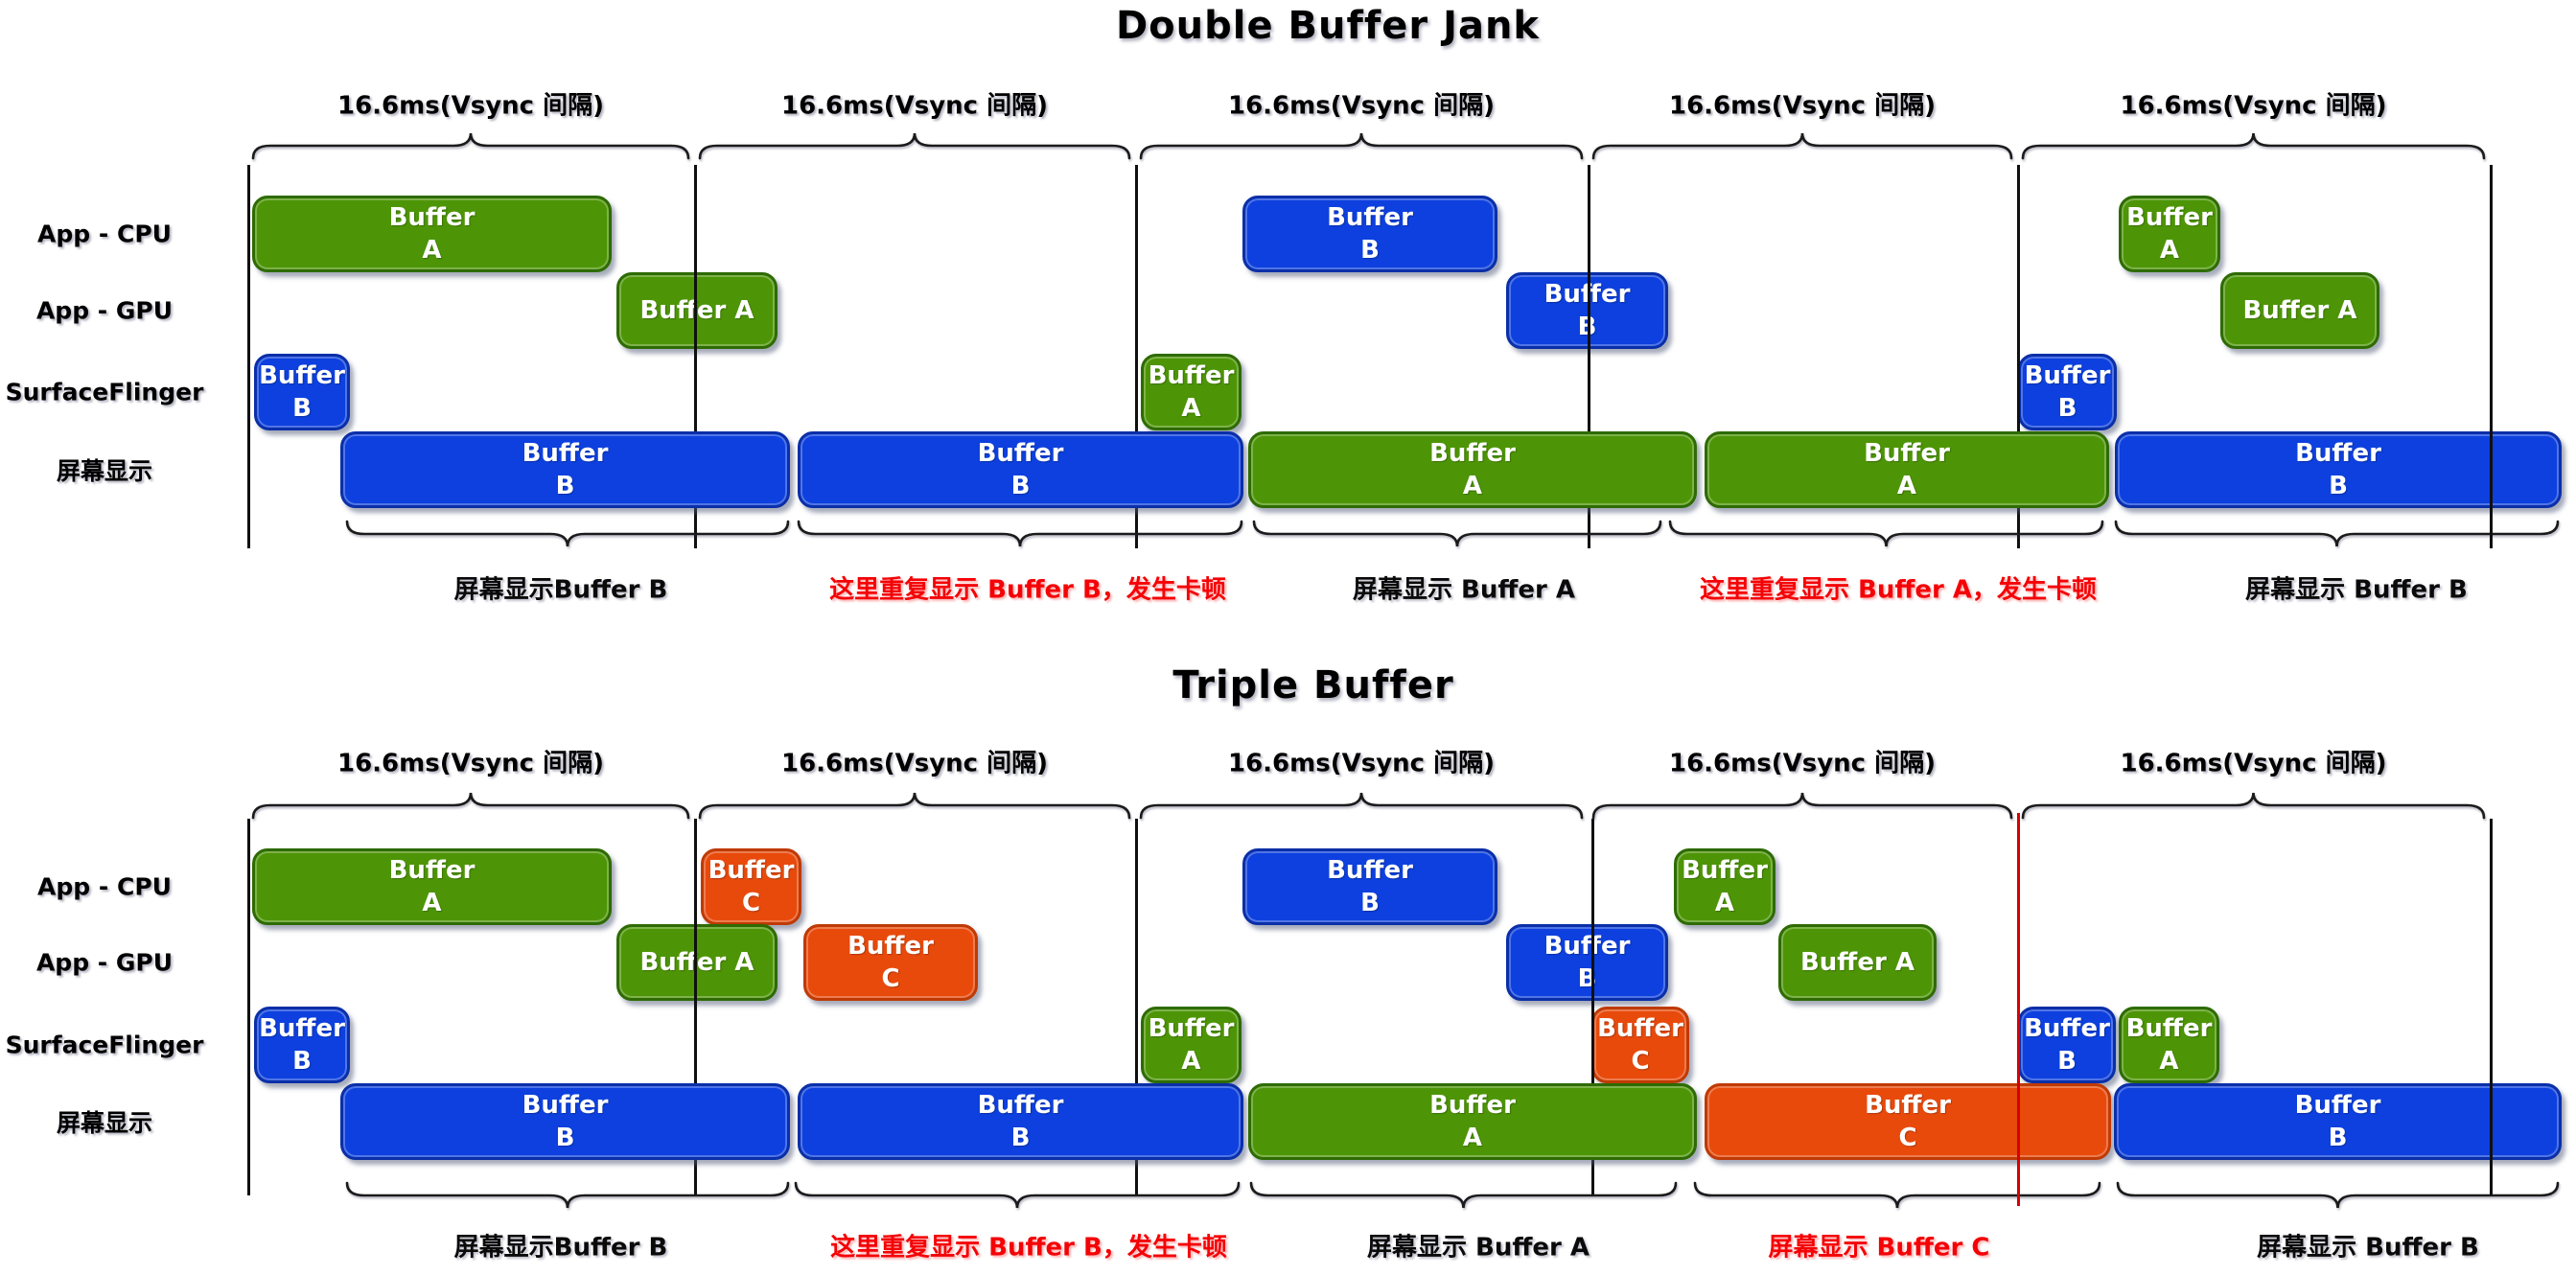 The image size is (2576, 1275). I want to click on screen-display-caption: 屏幕显示 Buffer C, so click(1879, 1248).